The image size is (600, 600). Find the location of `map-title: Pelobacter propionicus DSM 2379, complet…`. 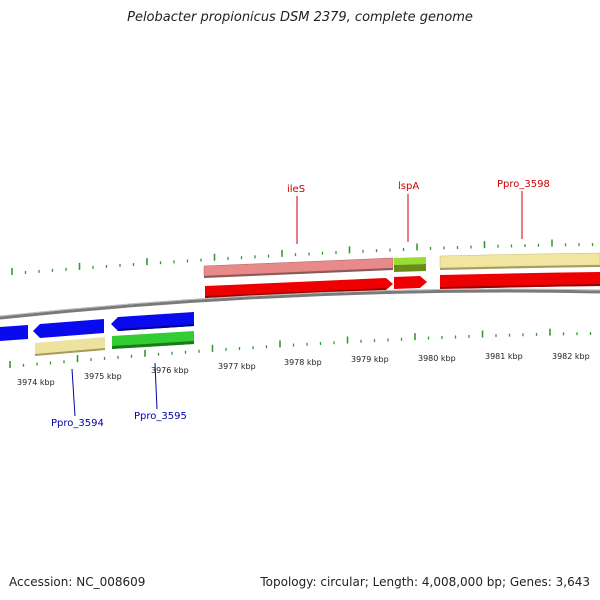

map-title: Pelobacter propionicus DSM 2379, complet… is located at coordinates (300, 17).